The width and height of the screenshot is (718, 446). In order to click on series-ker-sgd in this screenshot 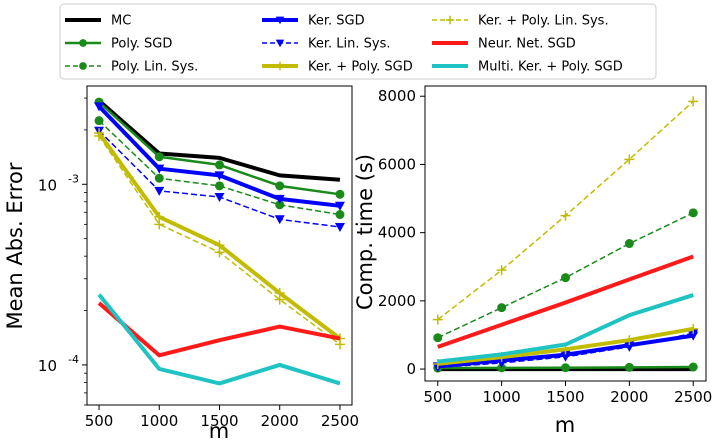, I will do `click(219, 156)`.